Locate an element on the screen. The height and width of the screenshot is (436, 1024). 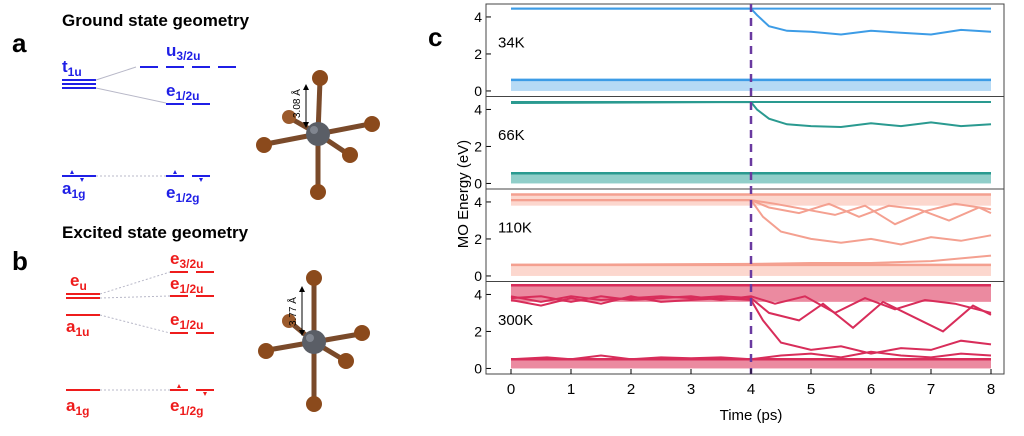
panel-a-labels: t1u u3/2u e1/2u a1g e1/2g is located at coordinates (131, 123).